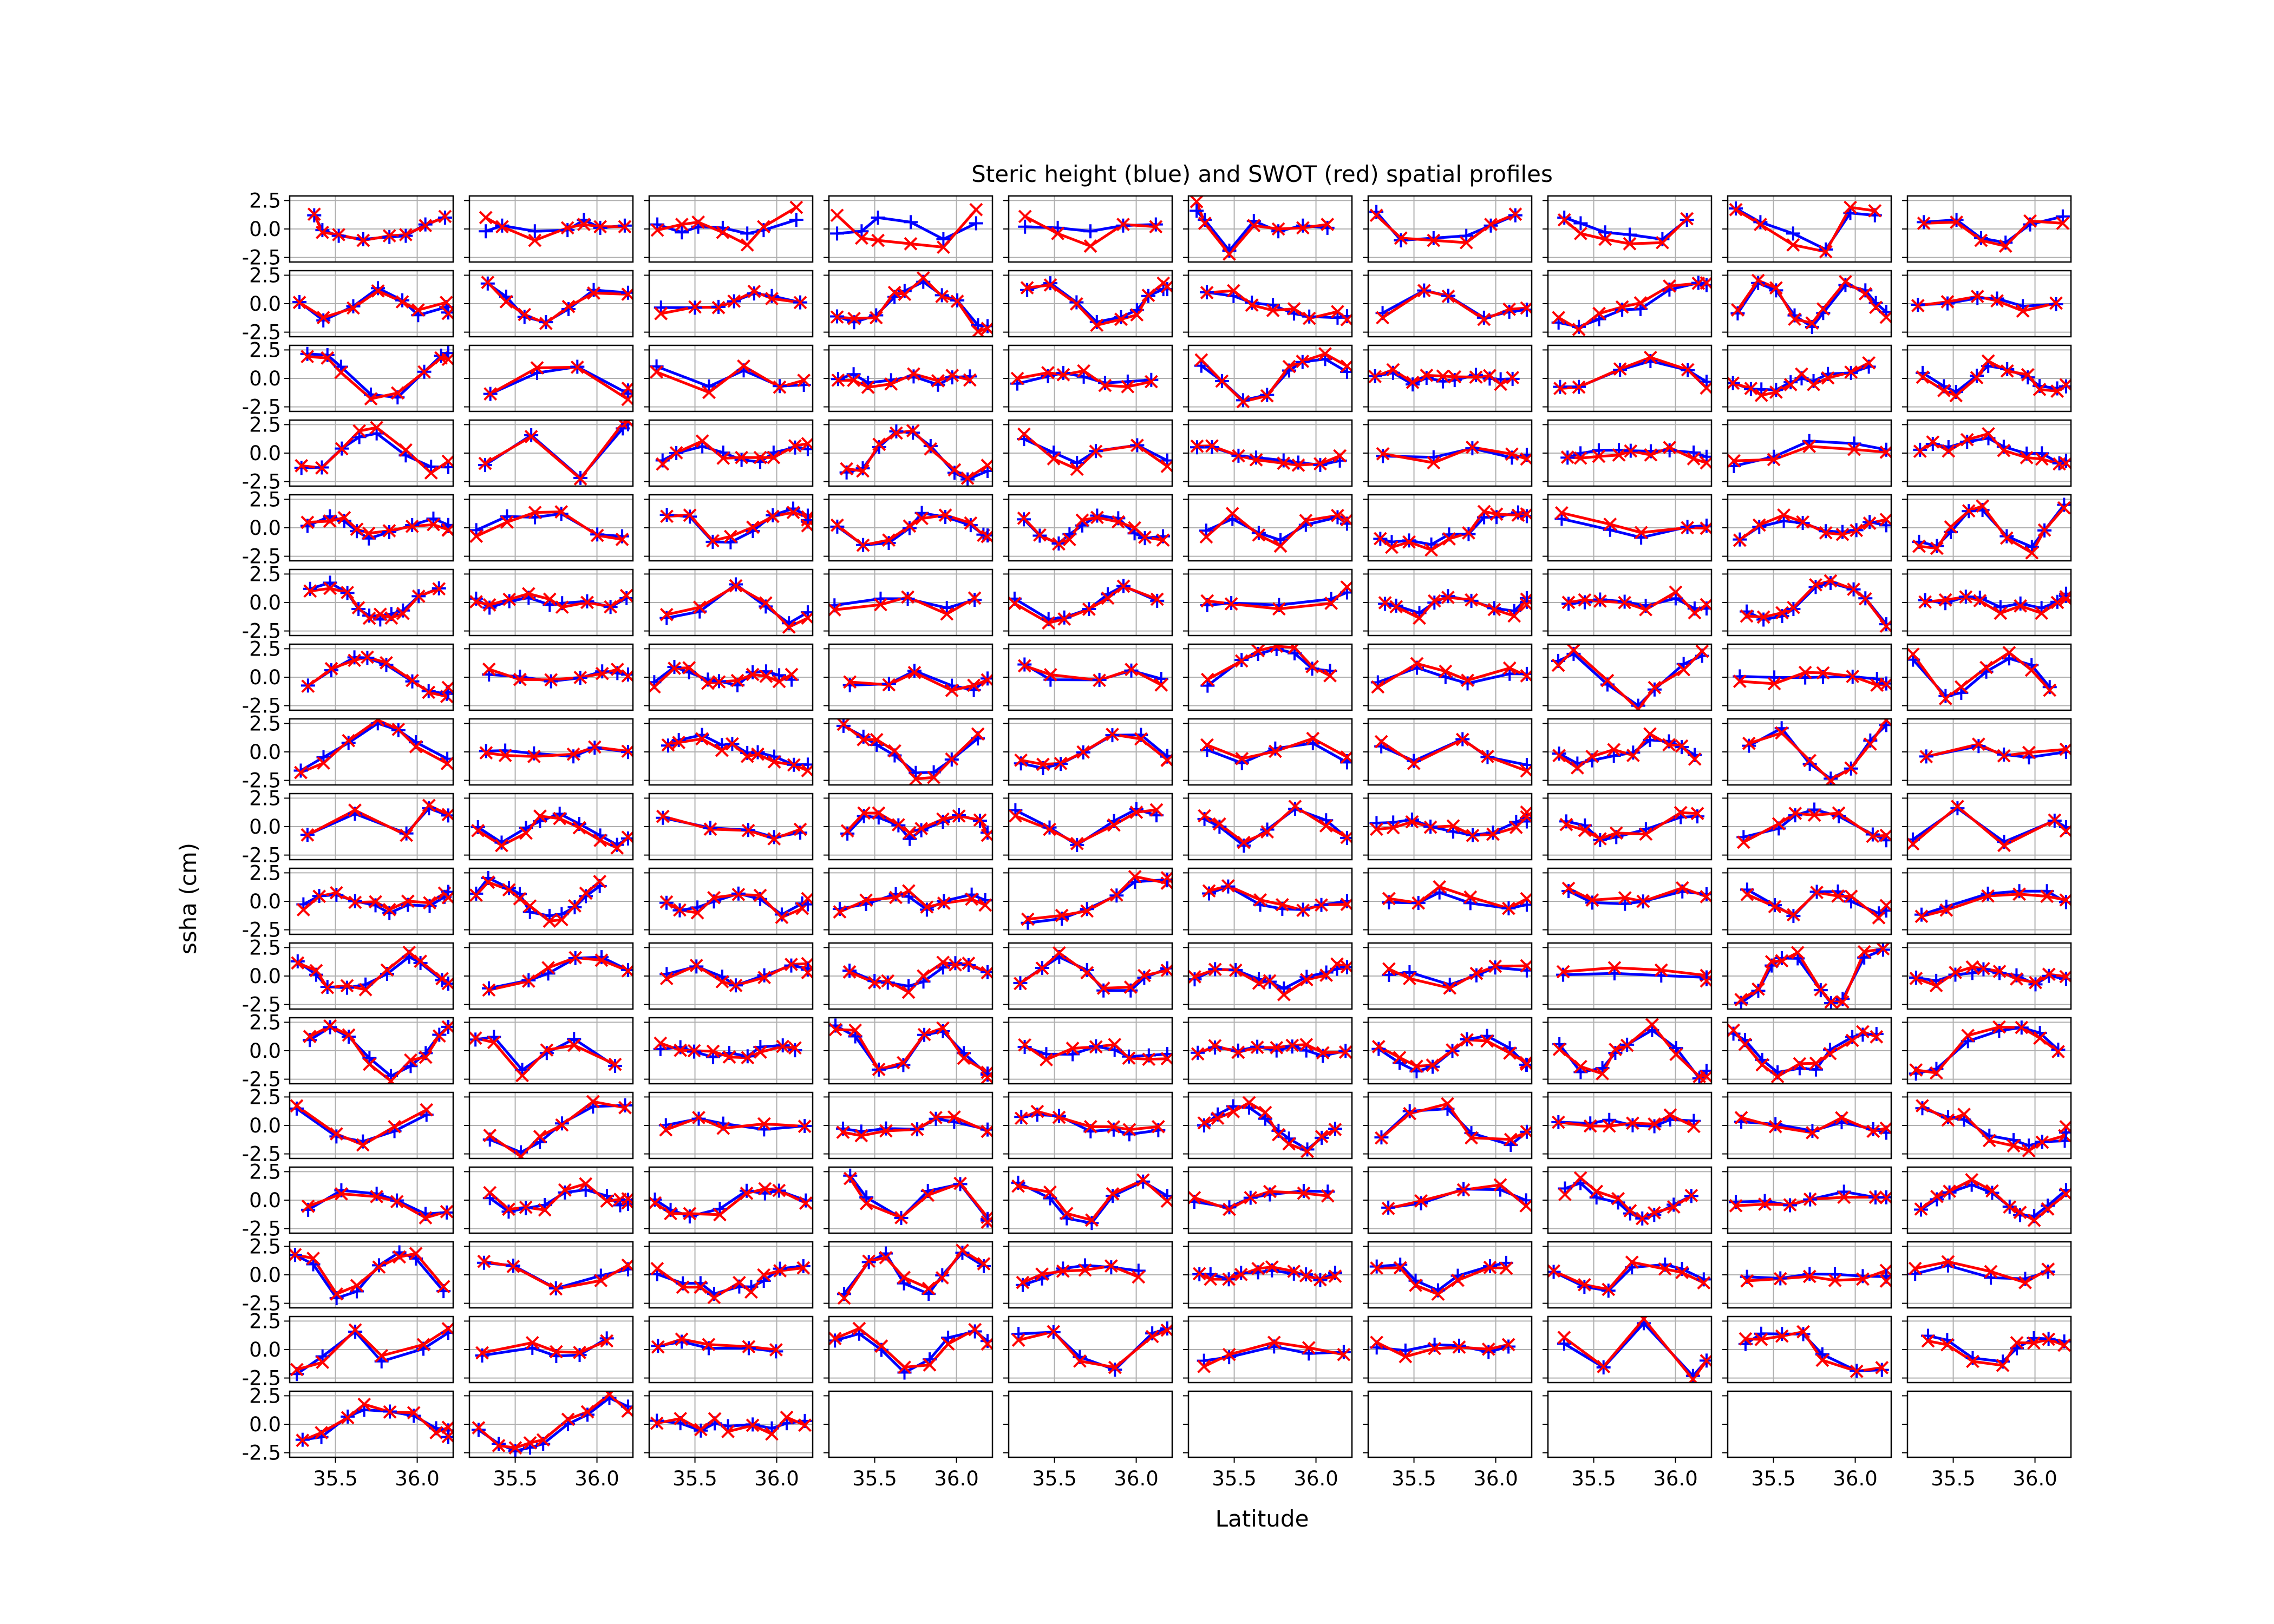  What do you see at coordinates (1675, 1479) in the screenshot?
I see `x-tick-label: 36.0` at bounding box center [1675, 1479].